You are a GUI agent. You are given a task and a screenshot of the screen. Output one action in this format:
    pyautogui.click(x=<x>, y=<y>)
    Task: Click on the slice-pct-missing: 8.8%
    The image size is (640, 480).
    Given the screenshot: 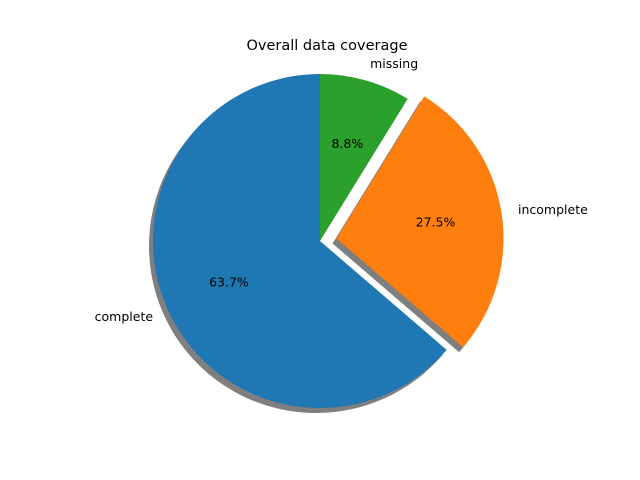 What is the action you would take?
    pyautogui.click(x=347, y=143)
    